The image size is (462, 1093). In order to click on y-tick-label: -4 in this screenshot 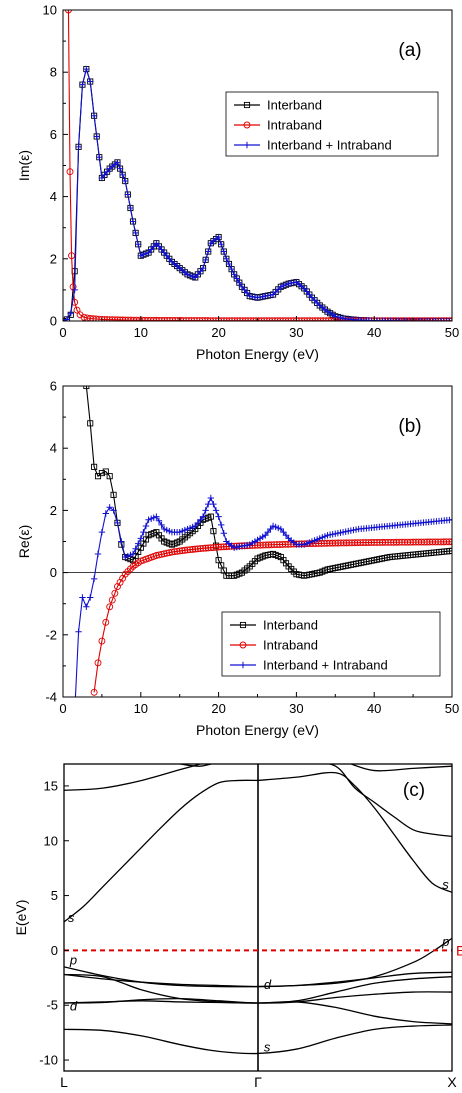, I will do `click(51, 697)`.